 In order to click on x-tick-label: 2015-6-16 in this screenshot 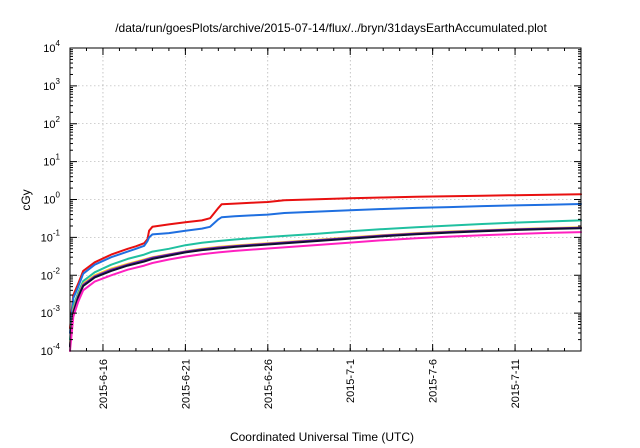, I will do `click(104, 384)`.